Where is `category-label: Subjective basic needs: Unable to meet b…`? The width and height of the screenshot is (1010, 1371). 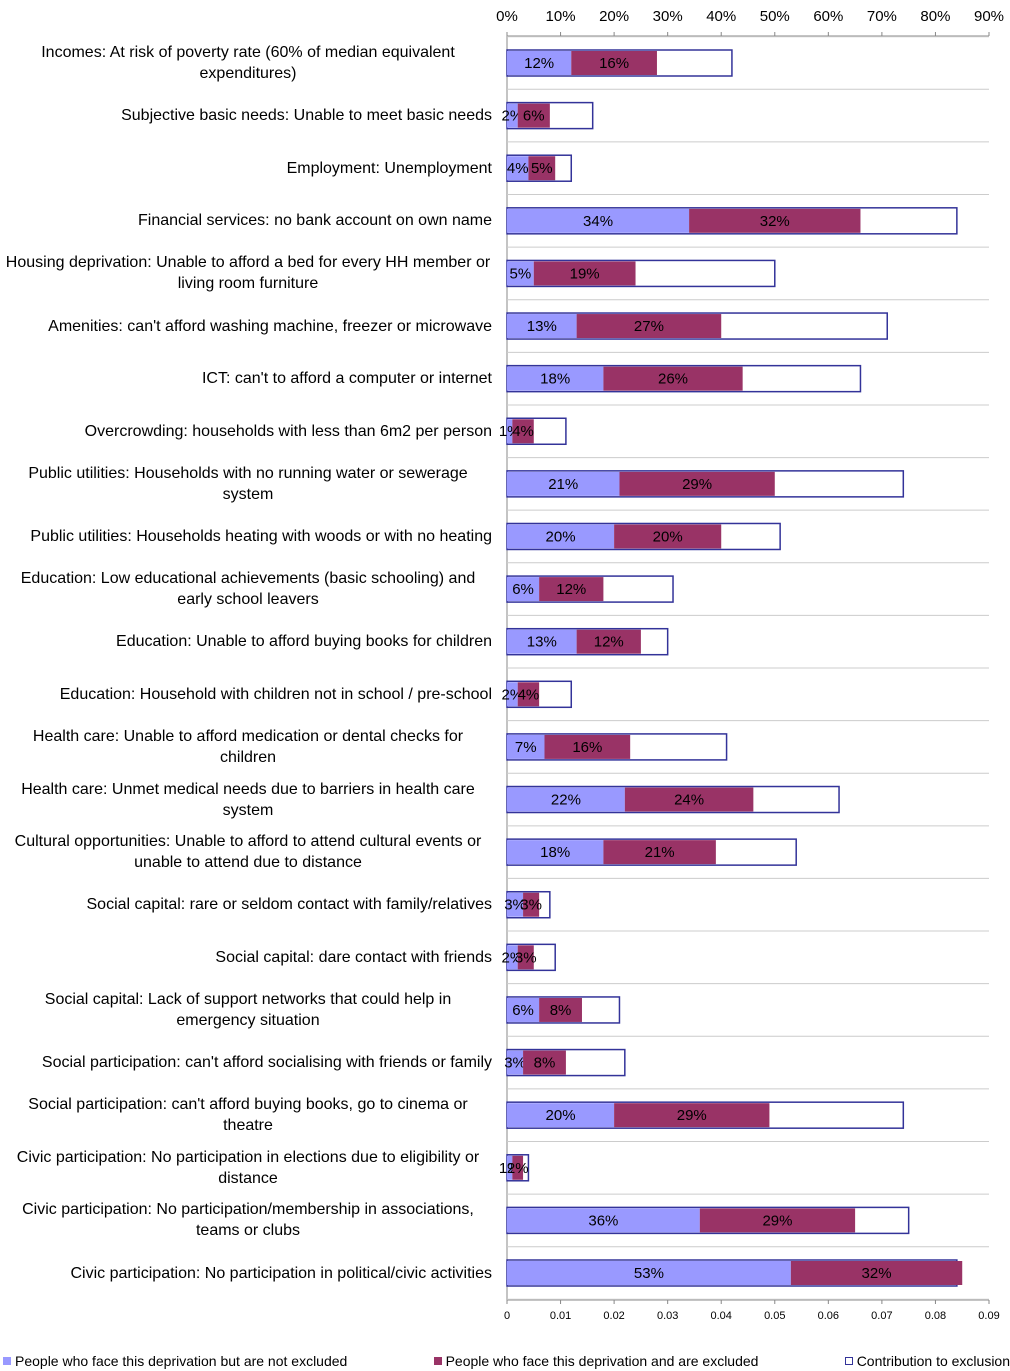
category-label: Subjective basic needs: Unable to meet b… is located at coordinates (248, 115).